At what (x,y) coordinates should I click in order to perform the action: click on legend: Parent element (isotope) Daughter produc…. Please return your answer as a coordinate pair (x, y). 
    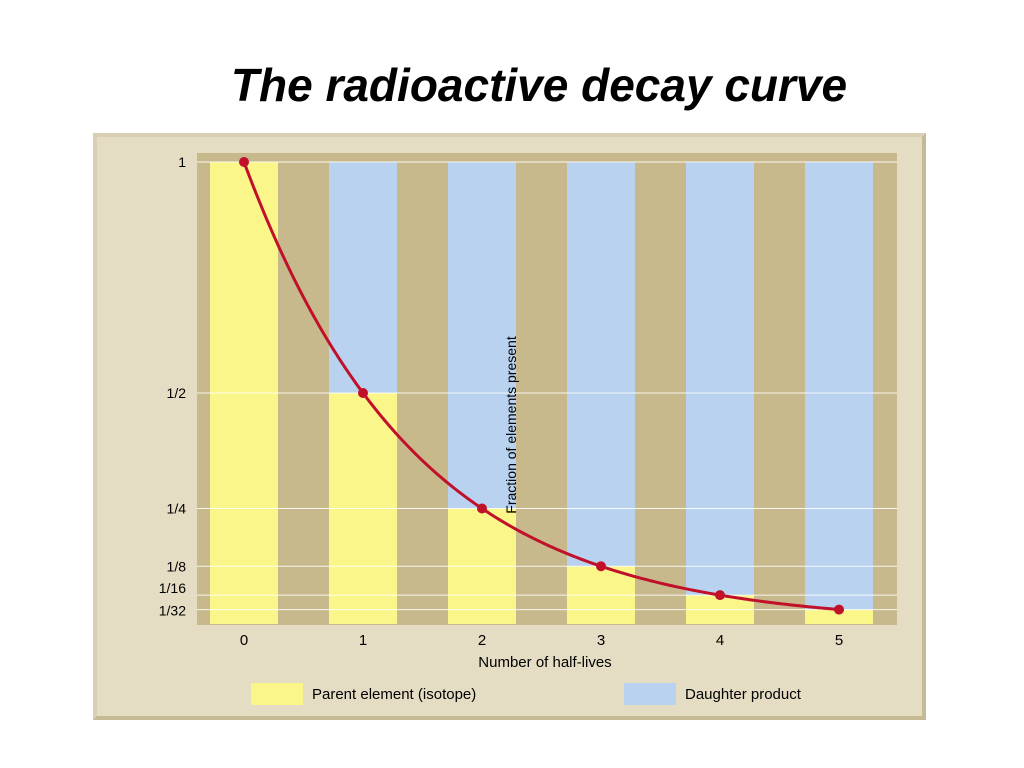
    Looking at the image, I should click on (526, 694).